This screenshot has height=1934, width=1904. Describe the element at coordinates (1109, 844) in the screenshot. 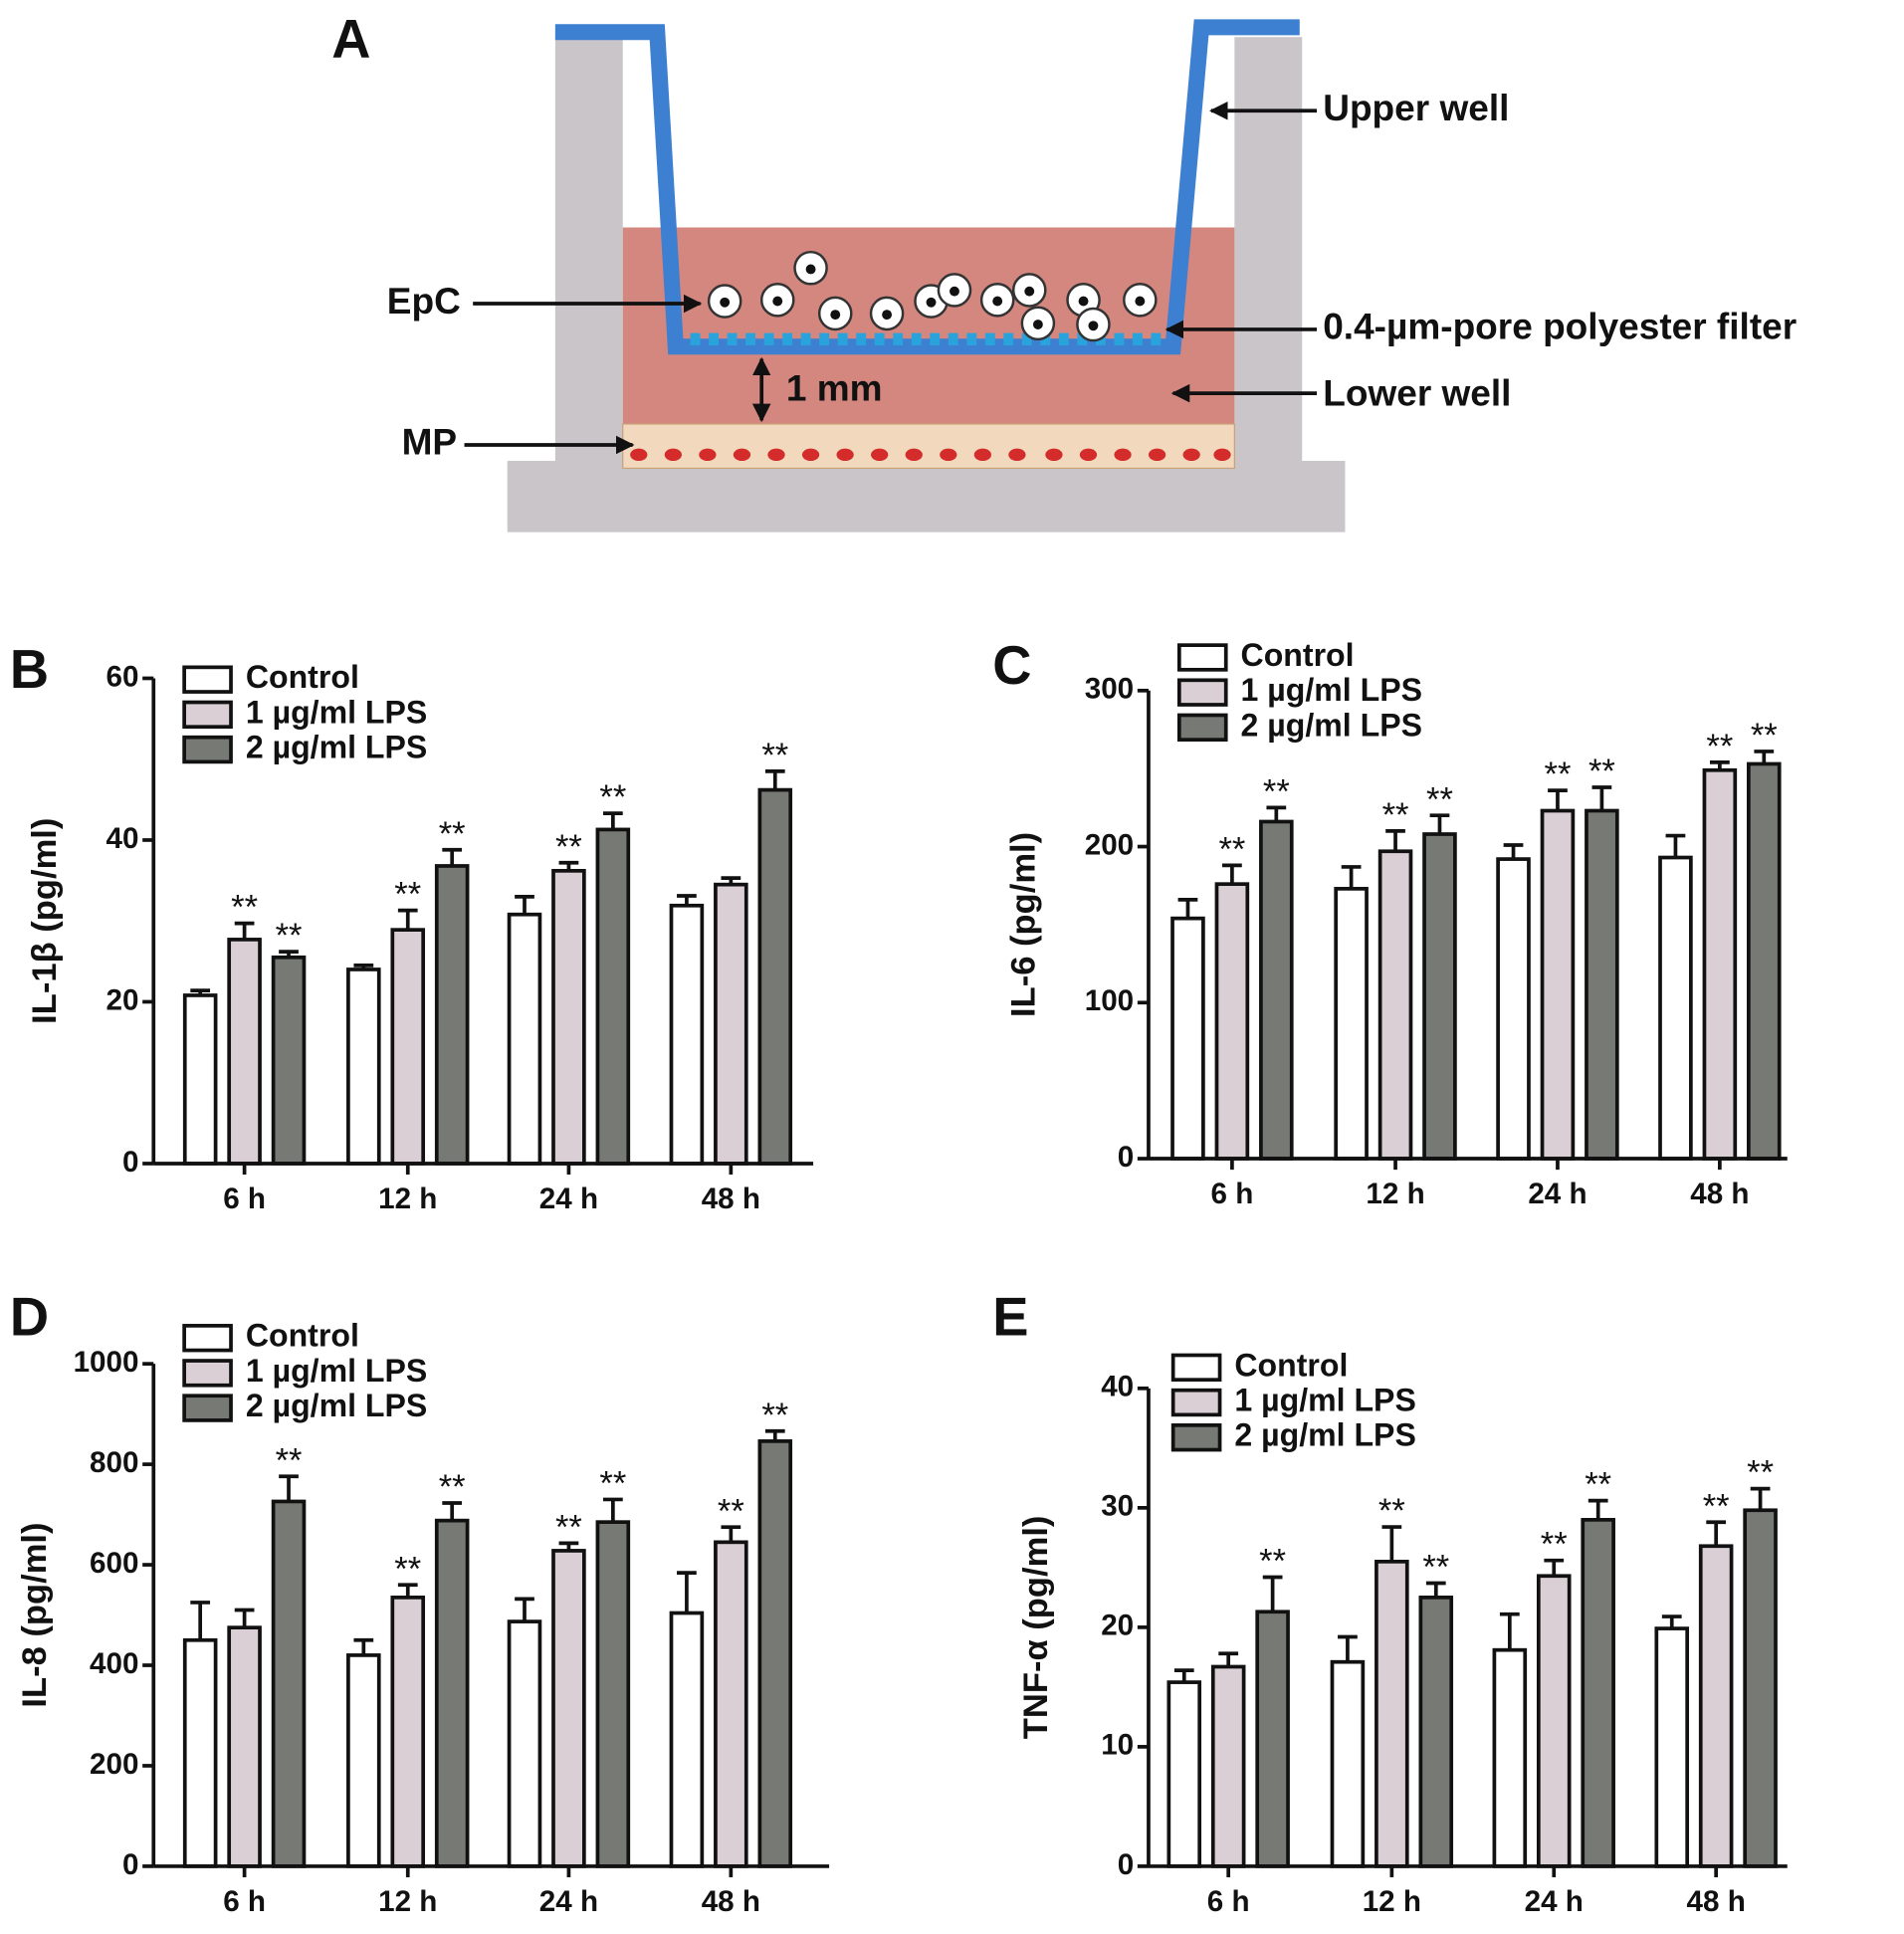

I see `y-tick-label: 200` at that location.